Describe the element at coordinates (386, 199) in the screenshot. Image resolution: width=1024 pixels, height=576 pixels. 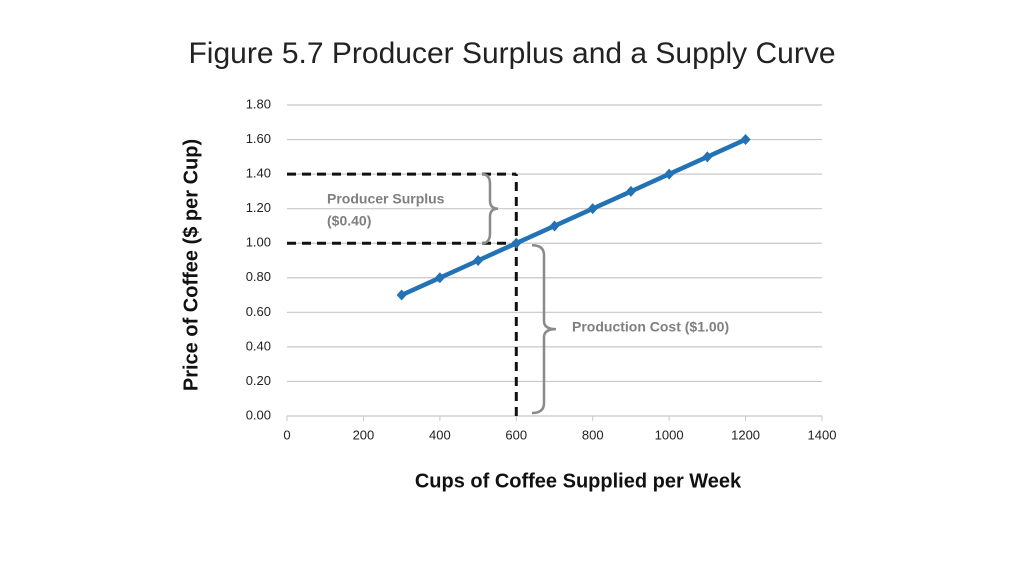
I see `annotation: Producer Surplus` at that location.